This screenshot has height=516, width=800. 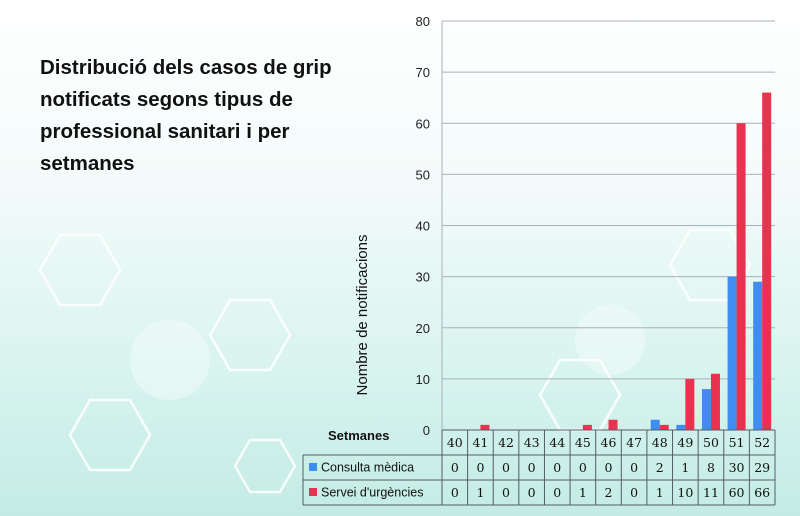 I want to click on x-tick-label: 41, so click(x=480, y=442).